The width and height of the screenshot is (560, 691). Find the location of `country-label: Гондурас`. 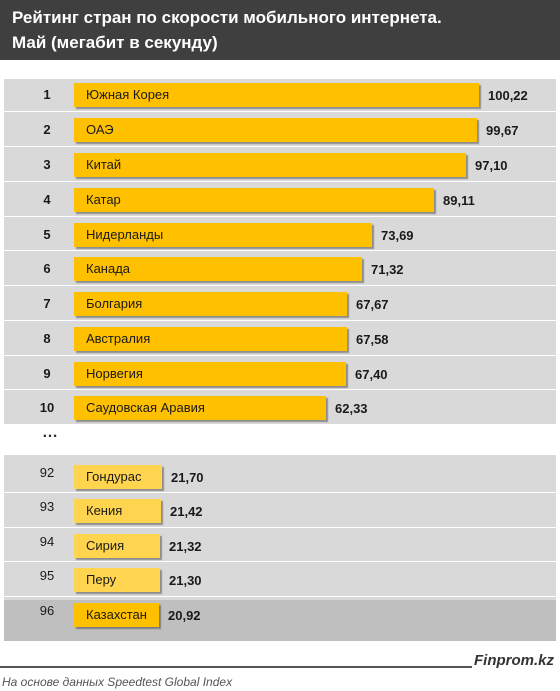

country-label: Гондурас is located at coordinates (114, 476).